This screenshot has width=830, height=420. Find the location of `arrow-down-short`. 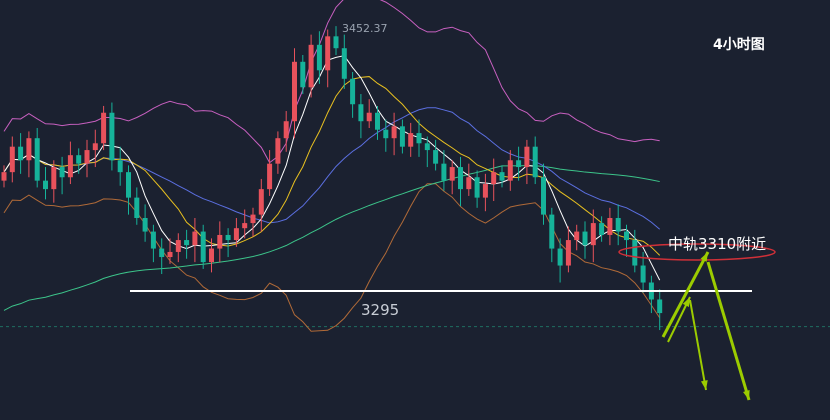

arrow-down-short is located at coordinates (698, 345).